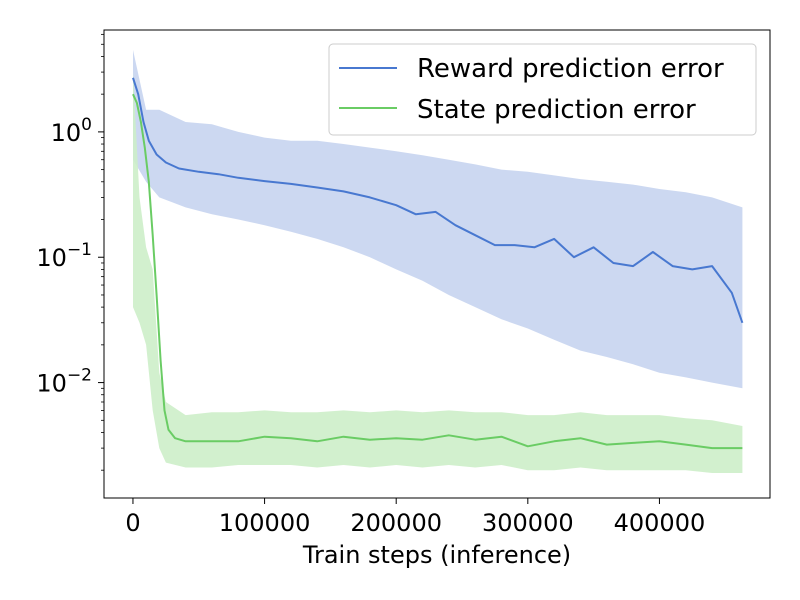 The width and height of the screenshot is (800, 600). Describe the element at coordinates (64, 382) in the screenshot. I see `y-tick-label: 10⁻²` at that location.